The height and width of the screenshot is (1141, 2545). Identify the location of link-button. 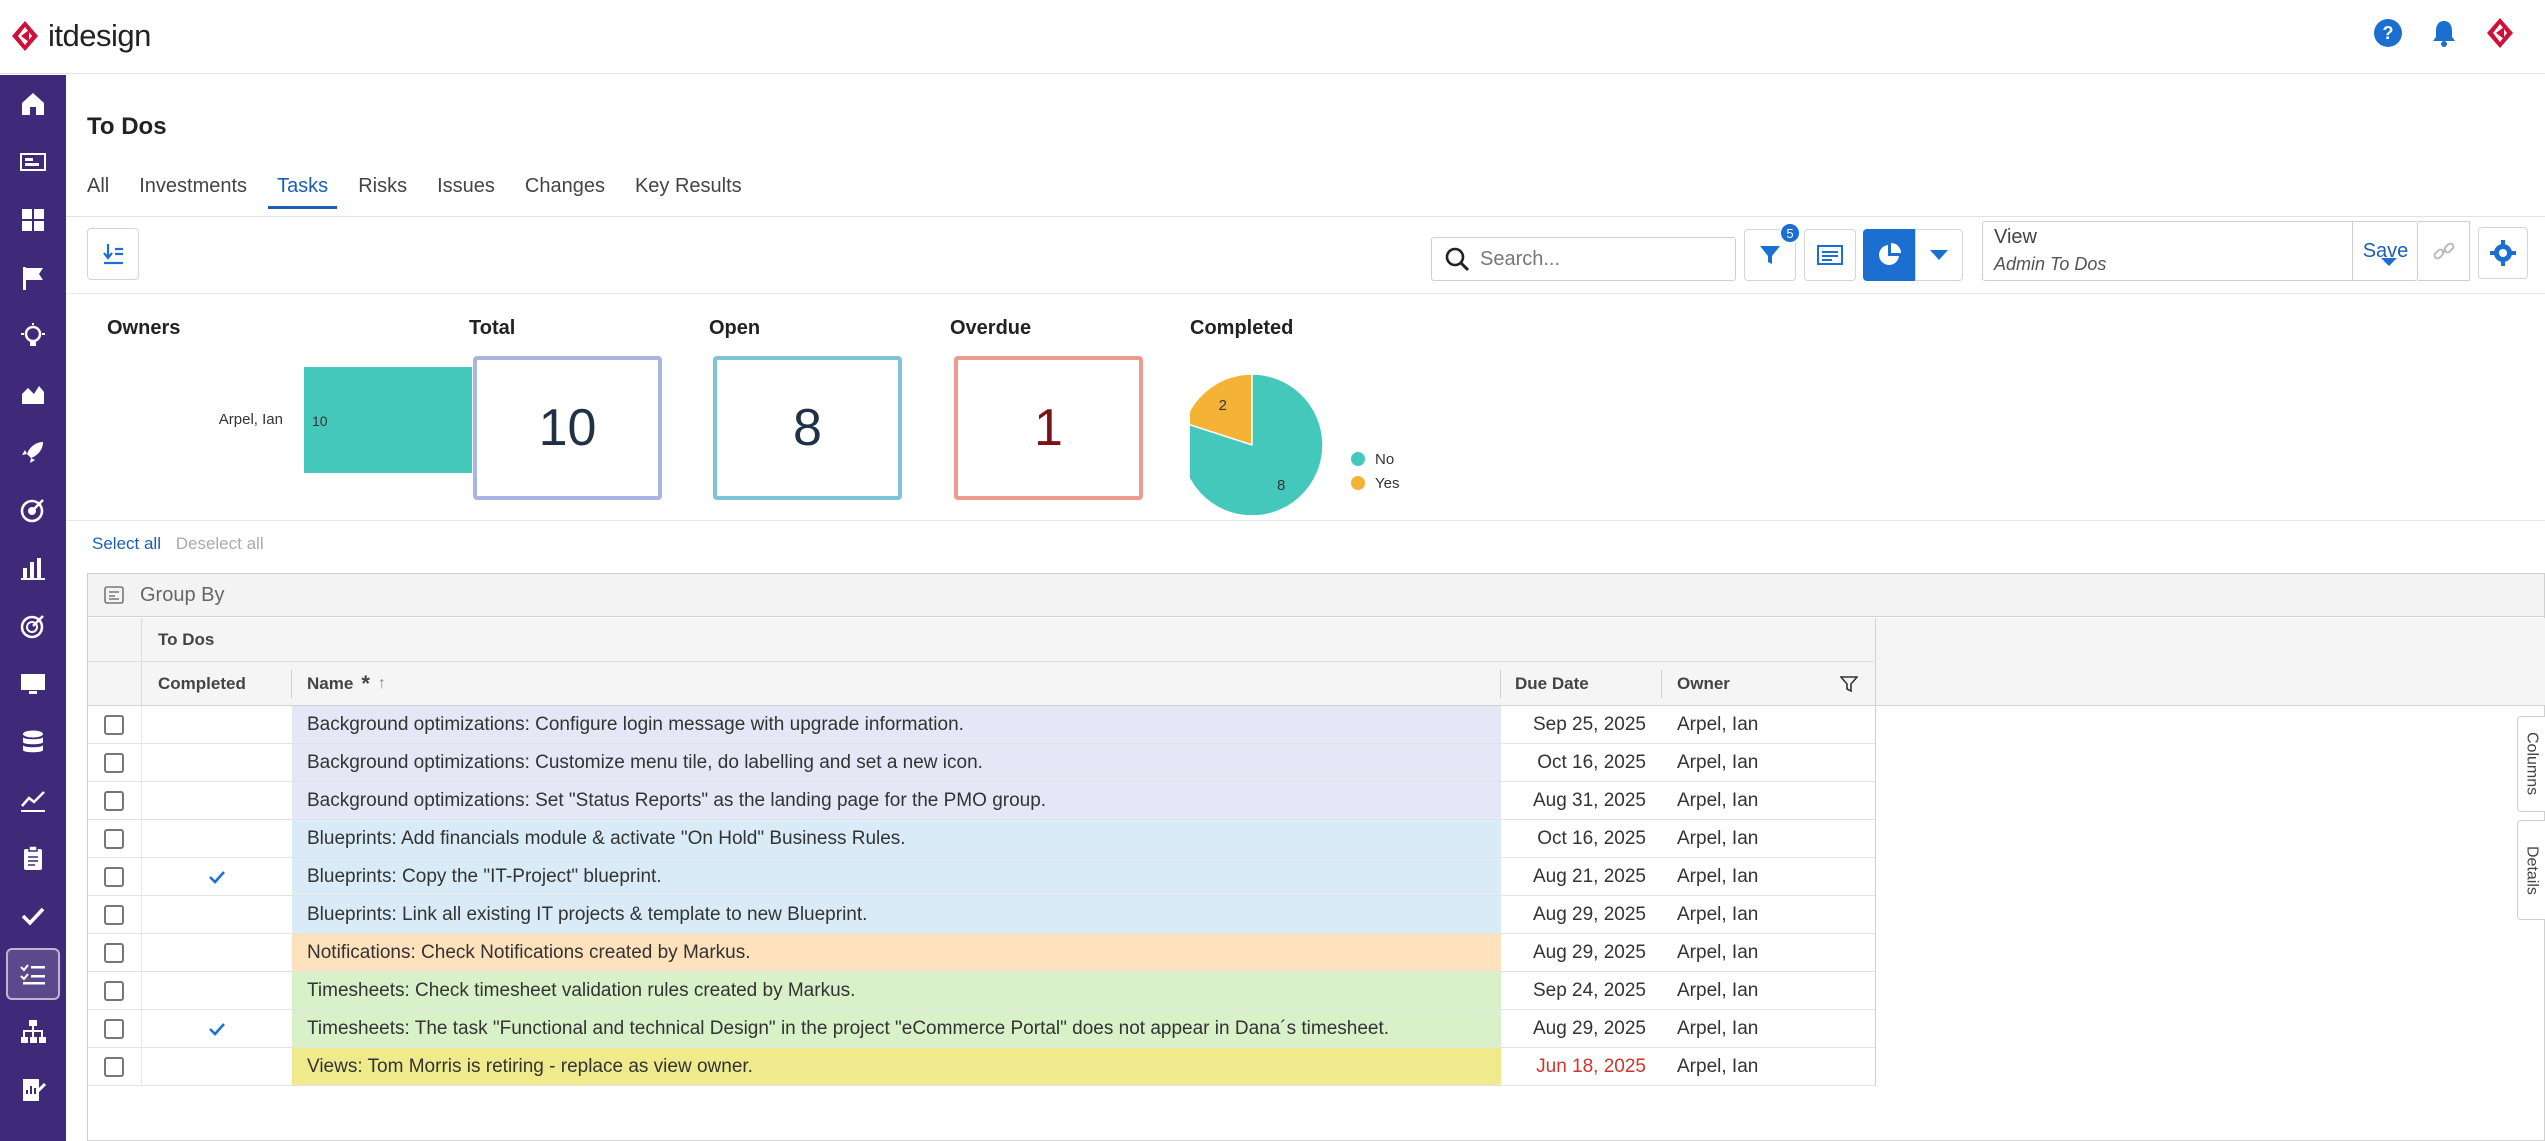
(2444, 251).